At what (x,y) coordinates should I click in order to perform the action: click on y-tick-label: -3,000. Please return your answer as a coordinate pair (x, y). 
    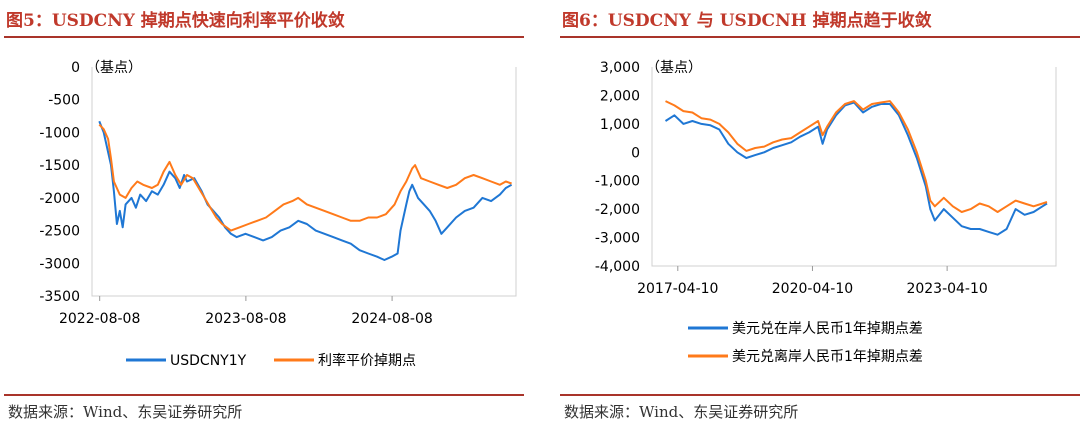
    Looking at the image, I should click on (617, 239).